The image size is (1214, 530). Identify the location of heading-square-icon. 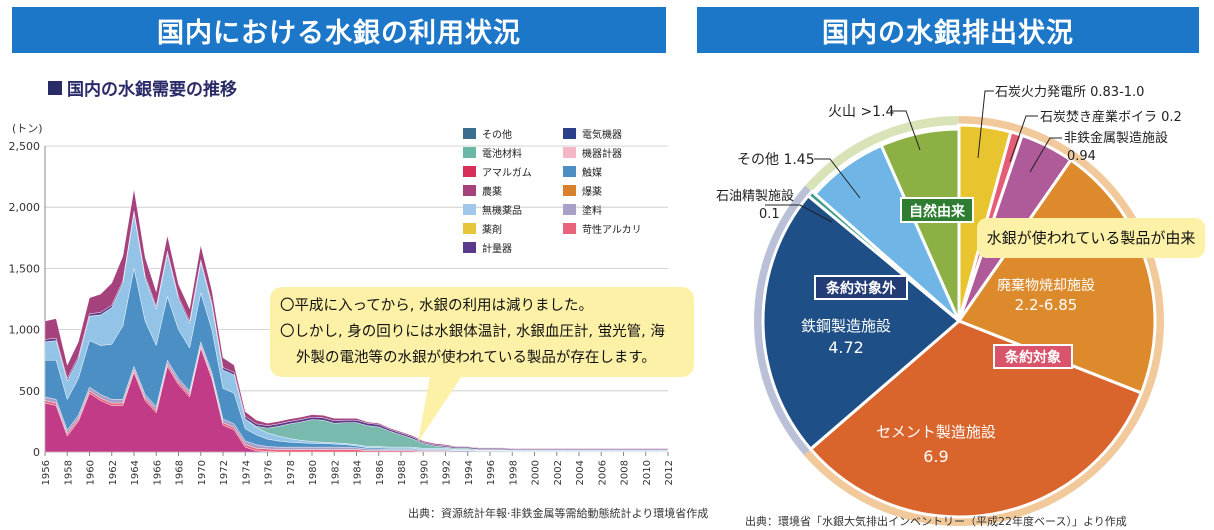
(55, 87).